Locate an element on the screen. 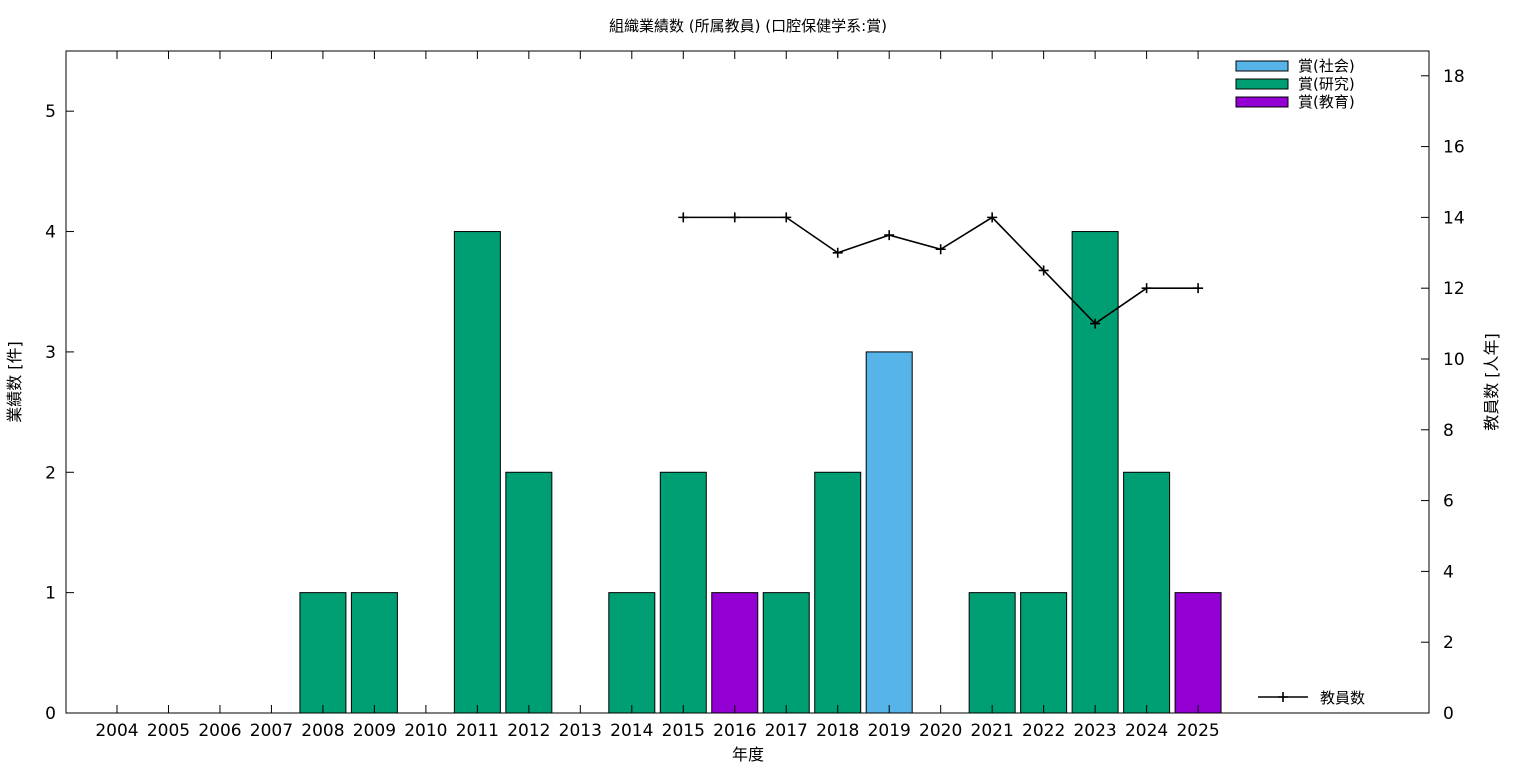 This screenshot has height=768, width=1536. y2-tick-label: 8 is located at coordinates (1448, 431).